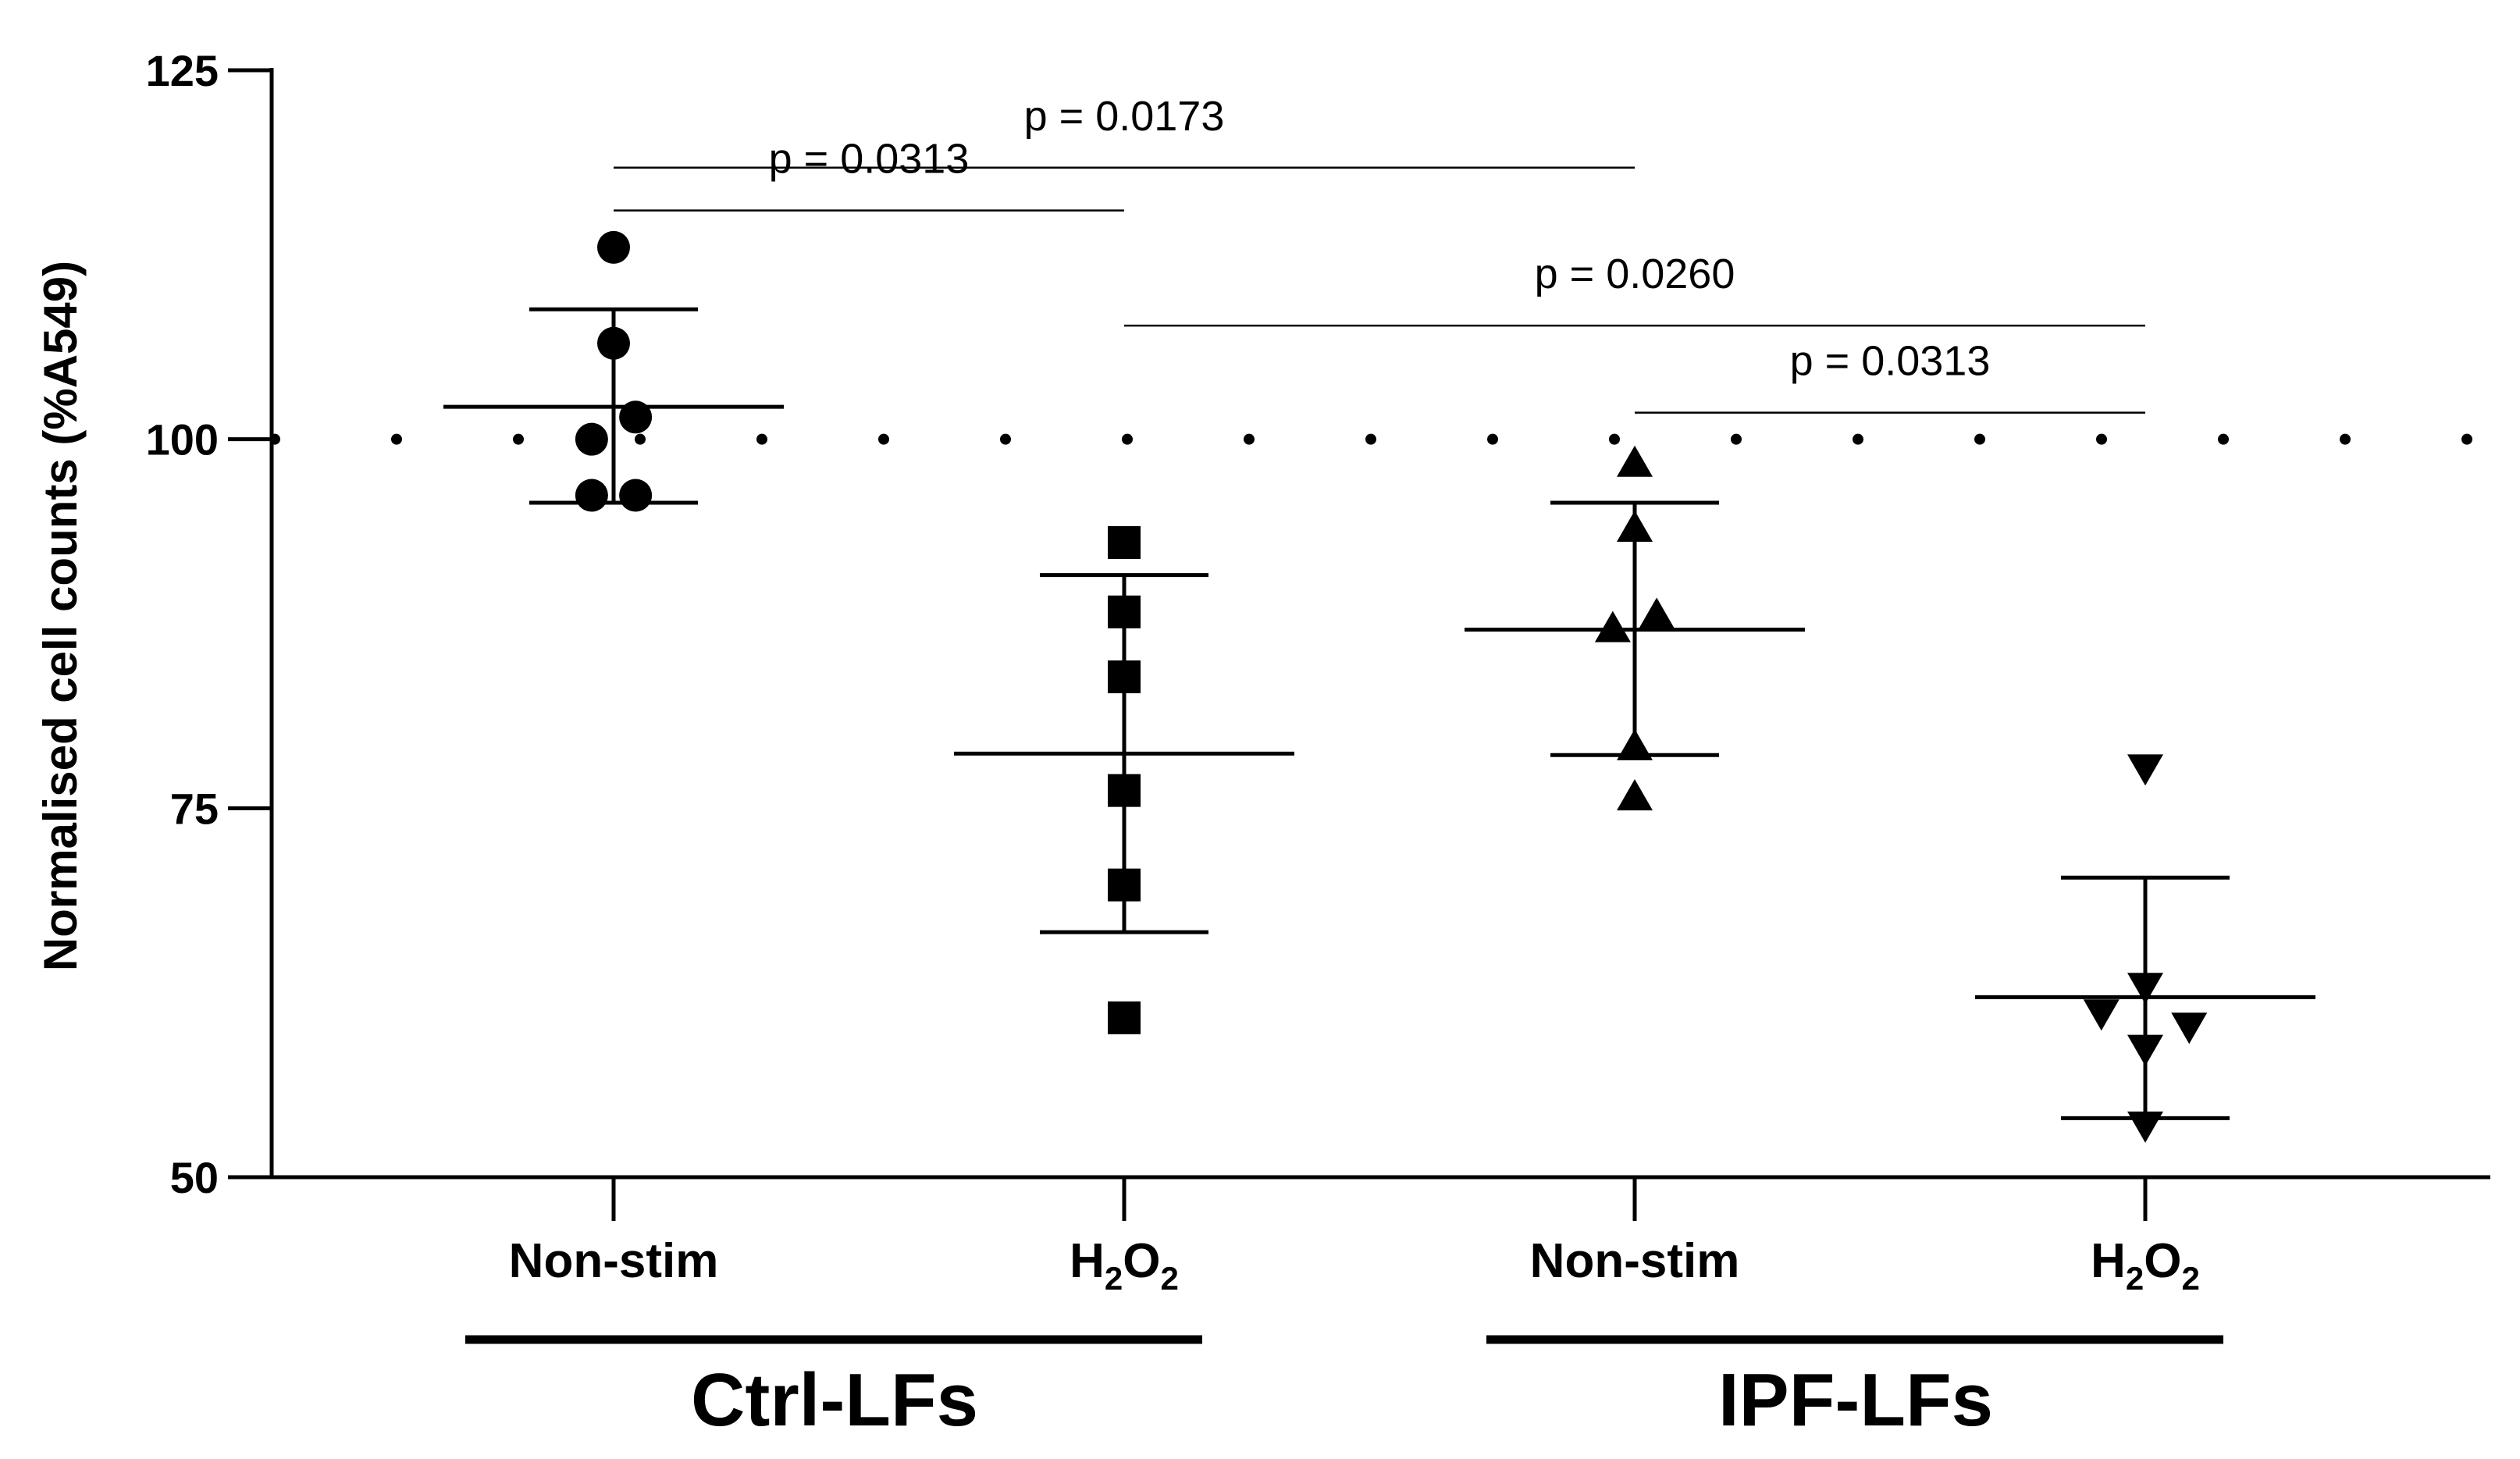 This screenshot has height=1459, width=2520. What do you see at coordinates (209, 624) in the screenshot?
I see `y-tick-layer: 50 75 100 125` at bounding box center [209, 624].